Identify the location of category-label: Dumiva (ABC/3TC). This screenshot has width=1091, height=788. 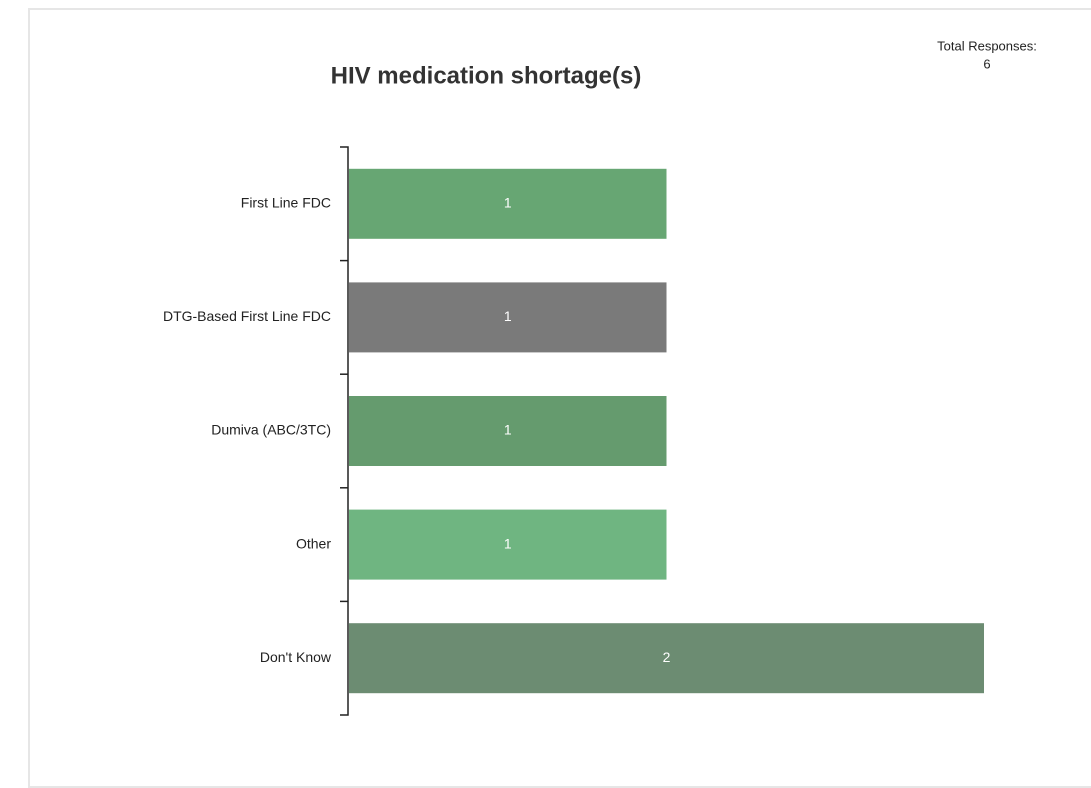
(271, 430).